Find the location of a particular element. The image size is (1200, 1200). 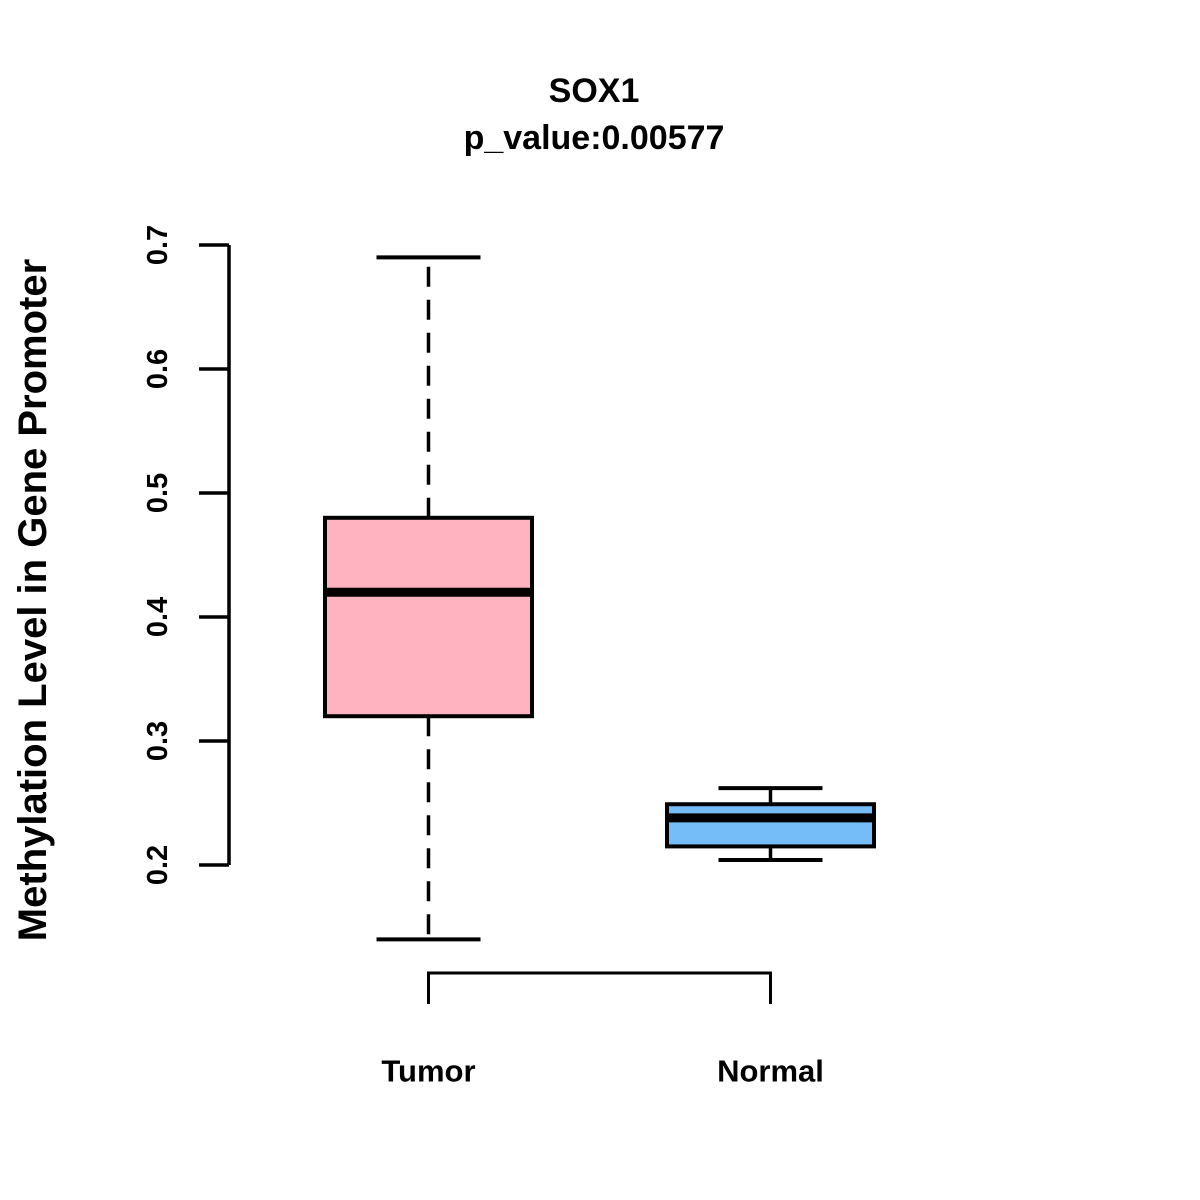

x-axis-bracket is located at coordinates (599, 987).